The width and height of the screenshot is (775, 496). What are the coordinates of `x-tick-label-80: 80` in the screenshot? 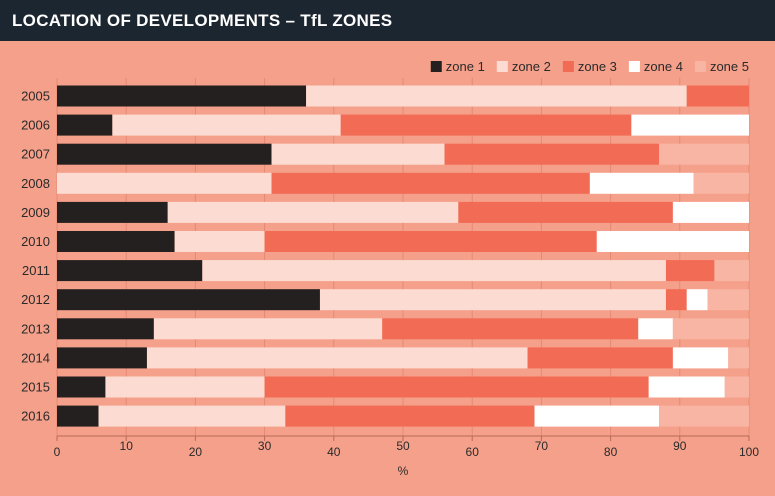 It's located at (611, 452).